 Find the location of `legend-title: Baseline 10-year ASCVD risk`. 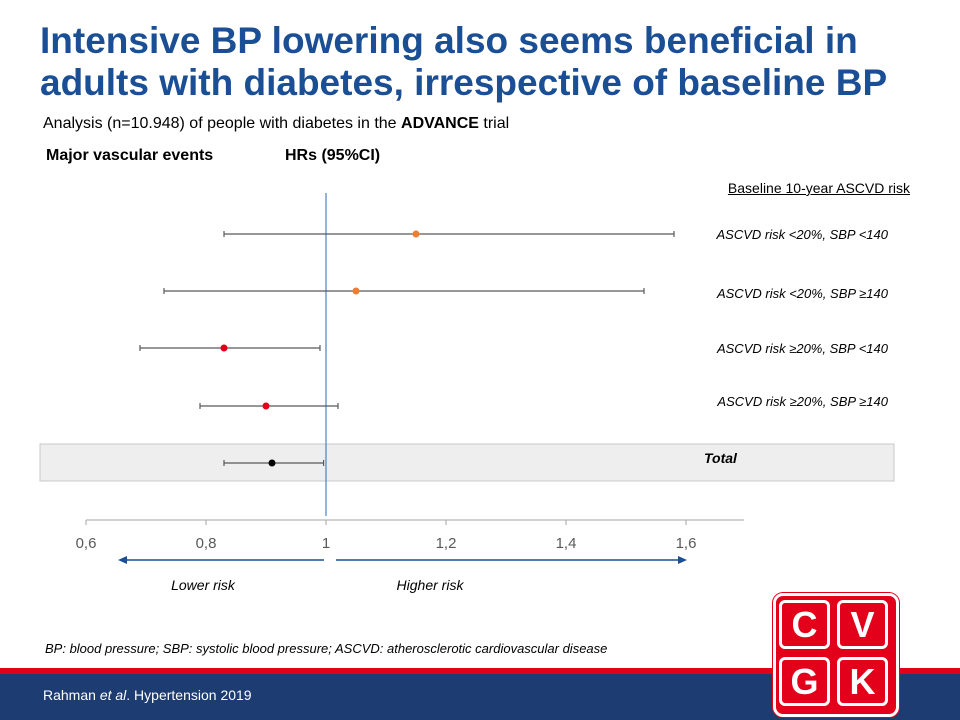

legend-title: Baseline 10-year ASCVD risk is located at coordinates (818, 188).